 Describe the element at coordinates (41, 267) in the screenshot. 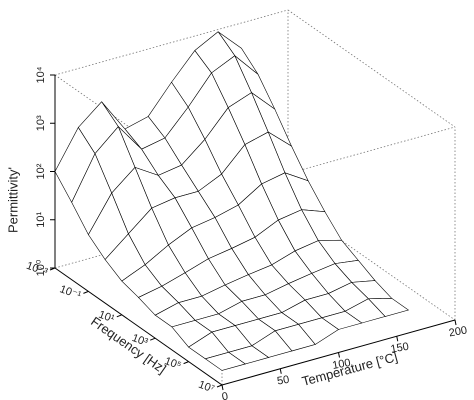

I see `z-tick-label: 10⁰` at that location.